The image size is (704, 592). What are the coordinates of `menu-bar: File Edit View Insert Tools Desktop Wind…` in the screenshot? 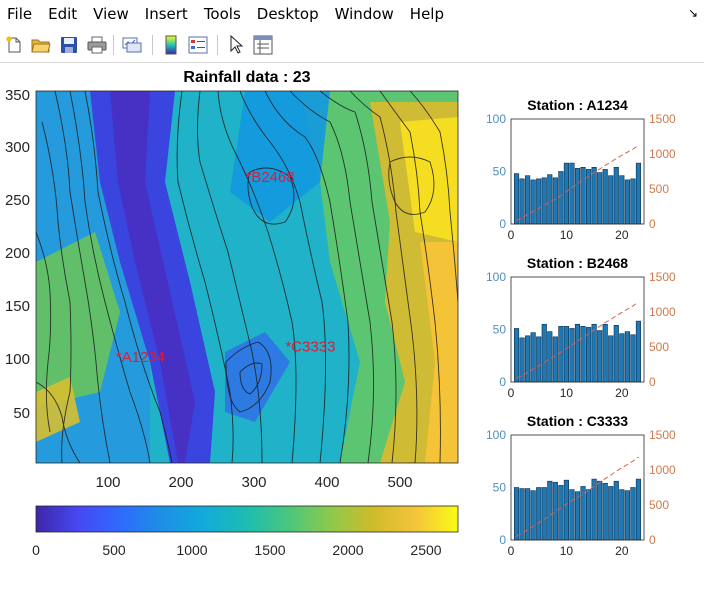 It's located at (352, 14).